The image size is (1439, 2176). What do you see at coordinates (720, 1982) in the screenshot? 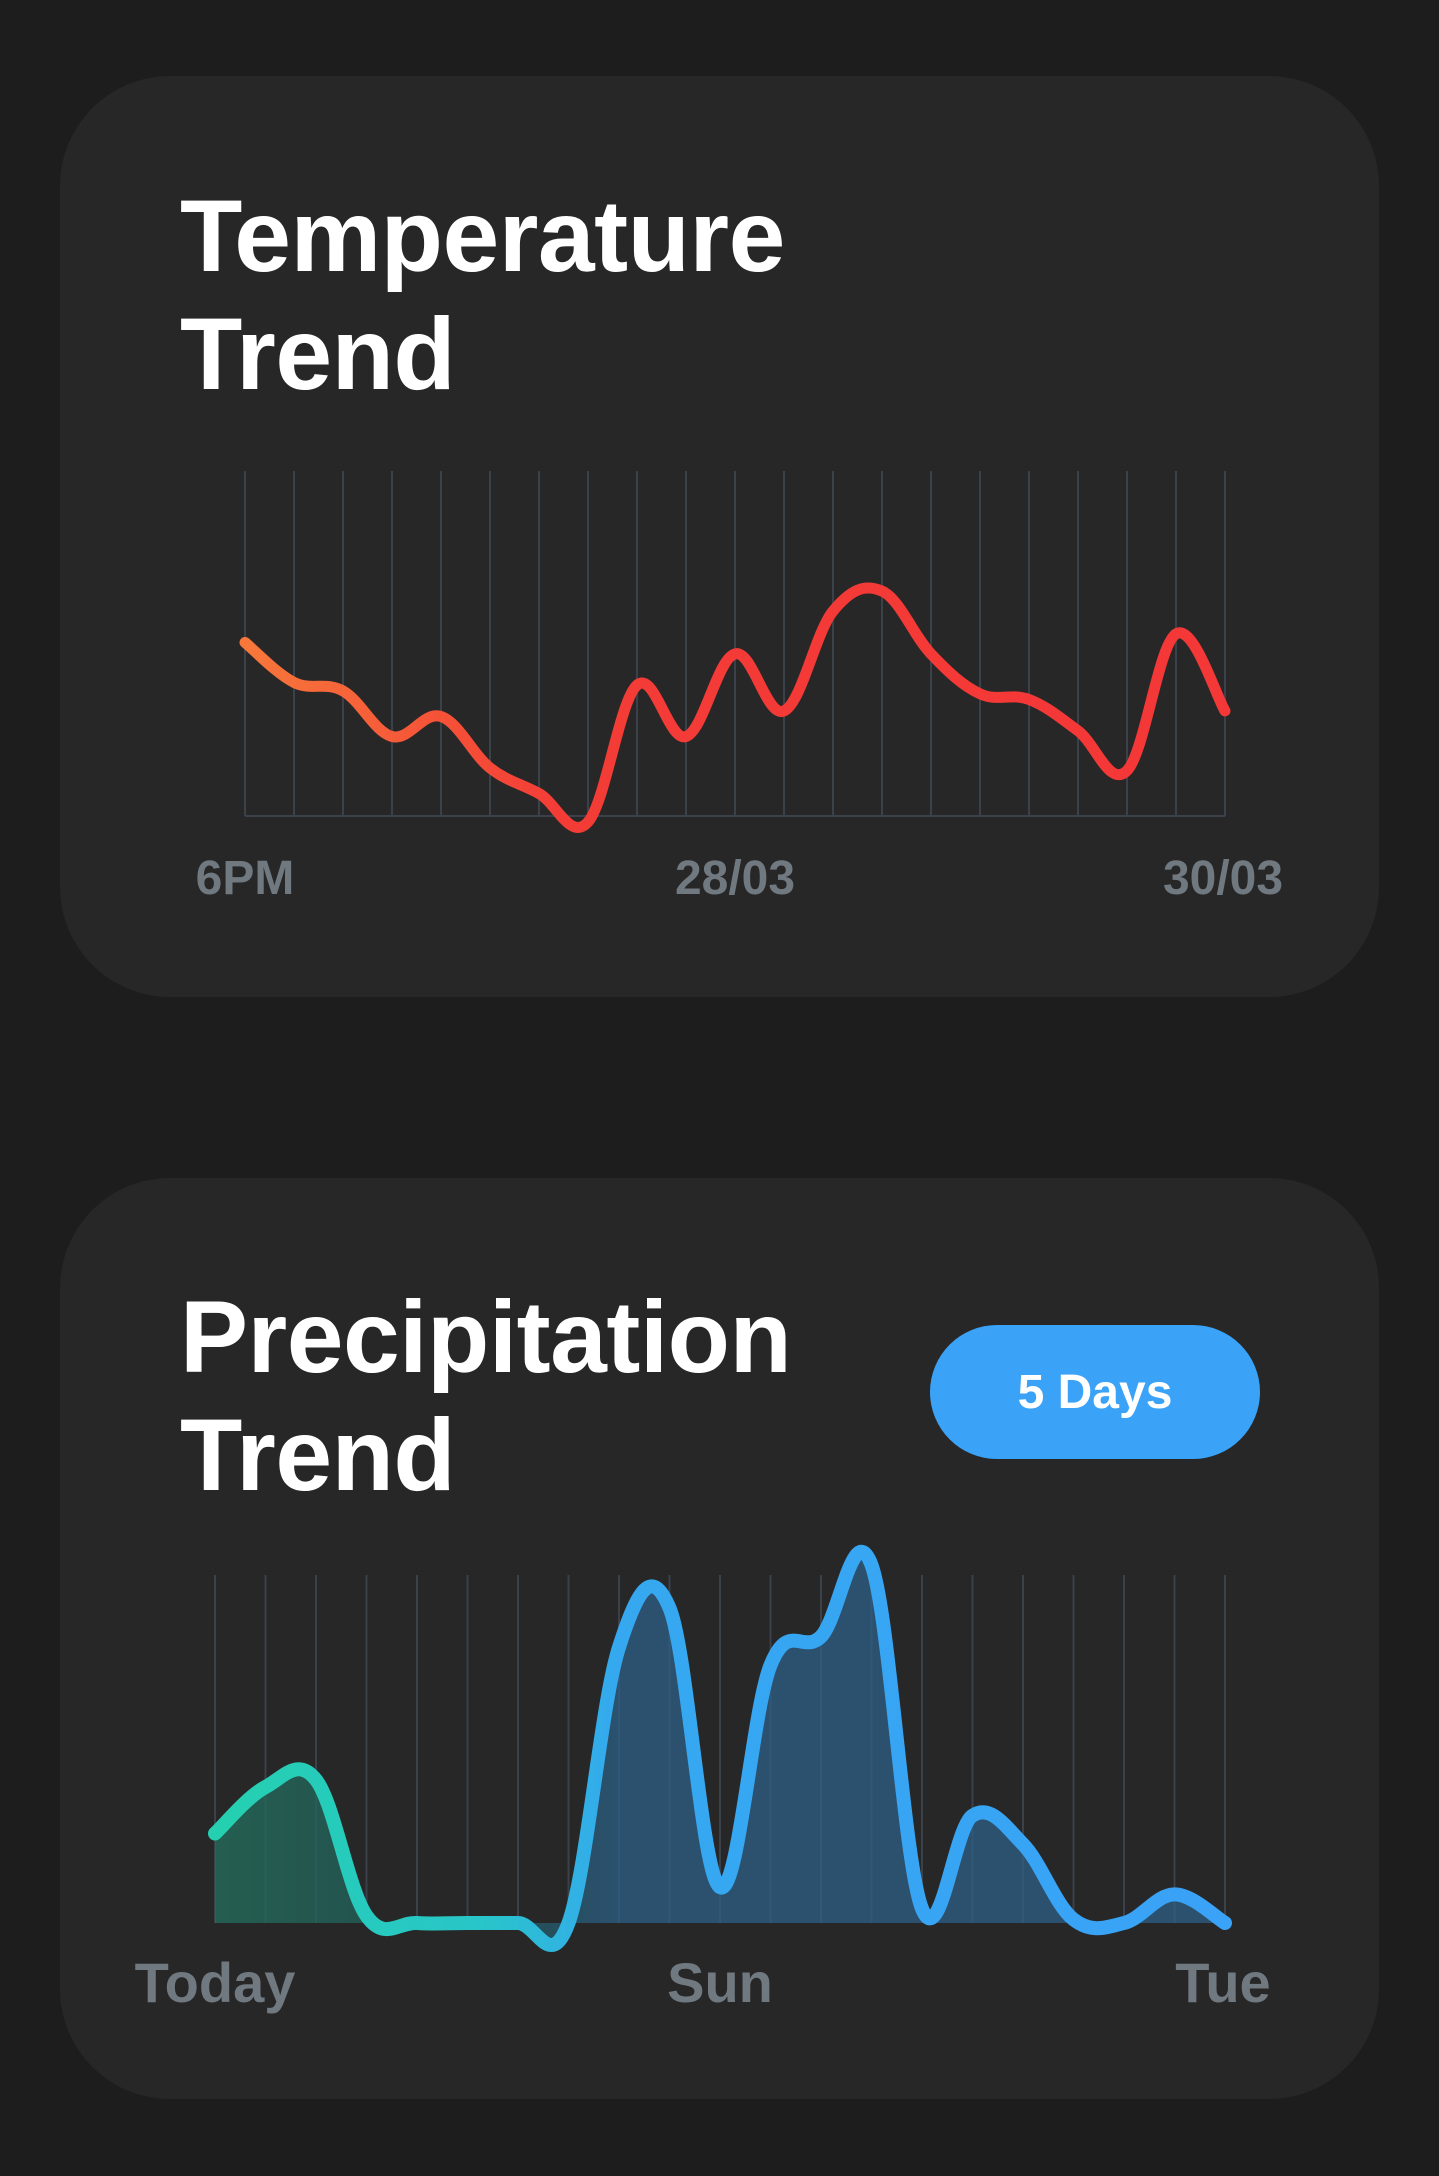
I see `x-axis-tick-label: Sun` at bounding box center [720, 1982].